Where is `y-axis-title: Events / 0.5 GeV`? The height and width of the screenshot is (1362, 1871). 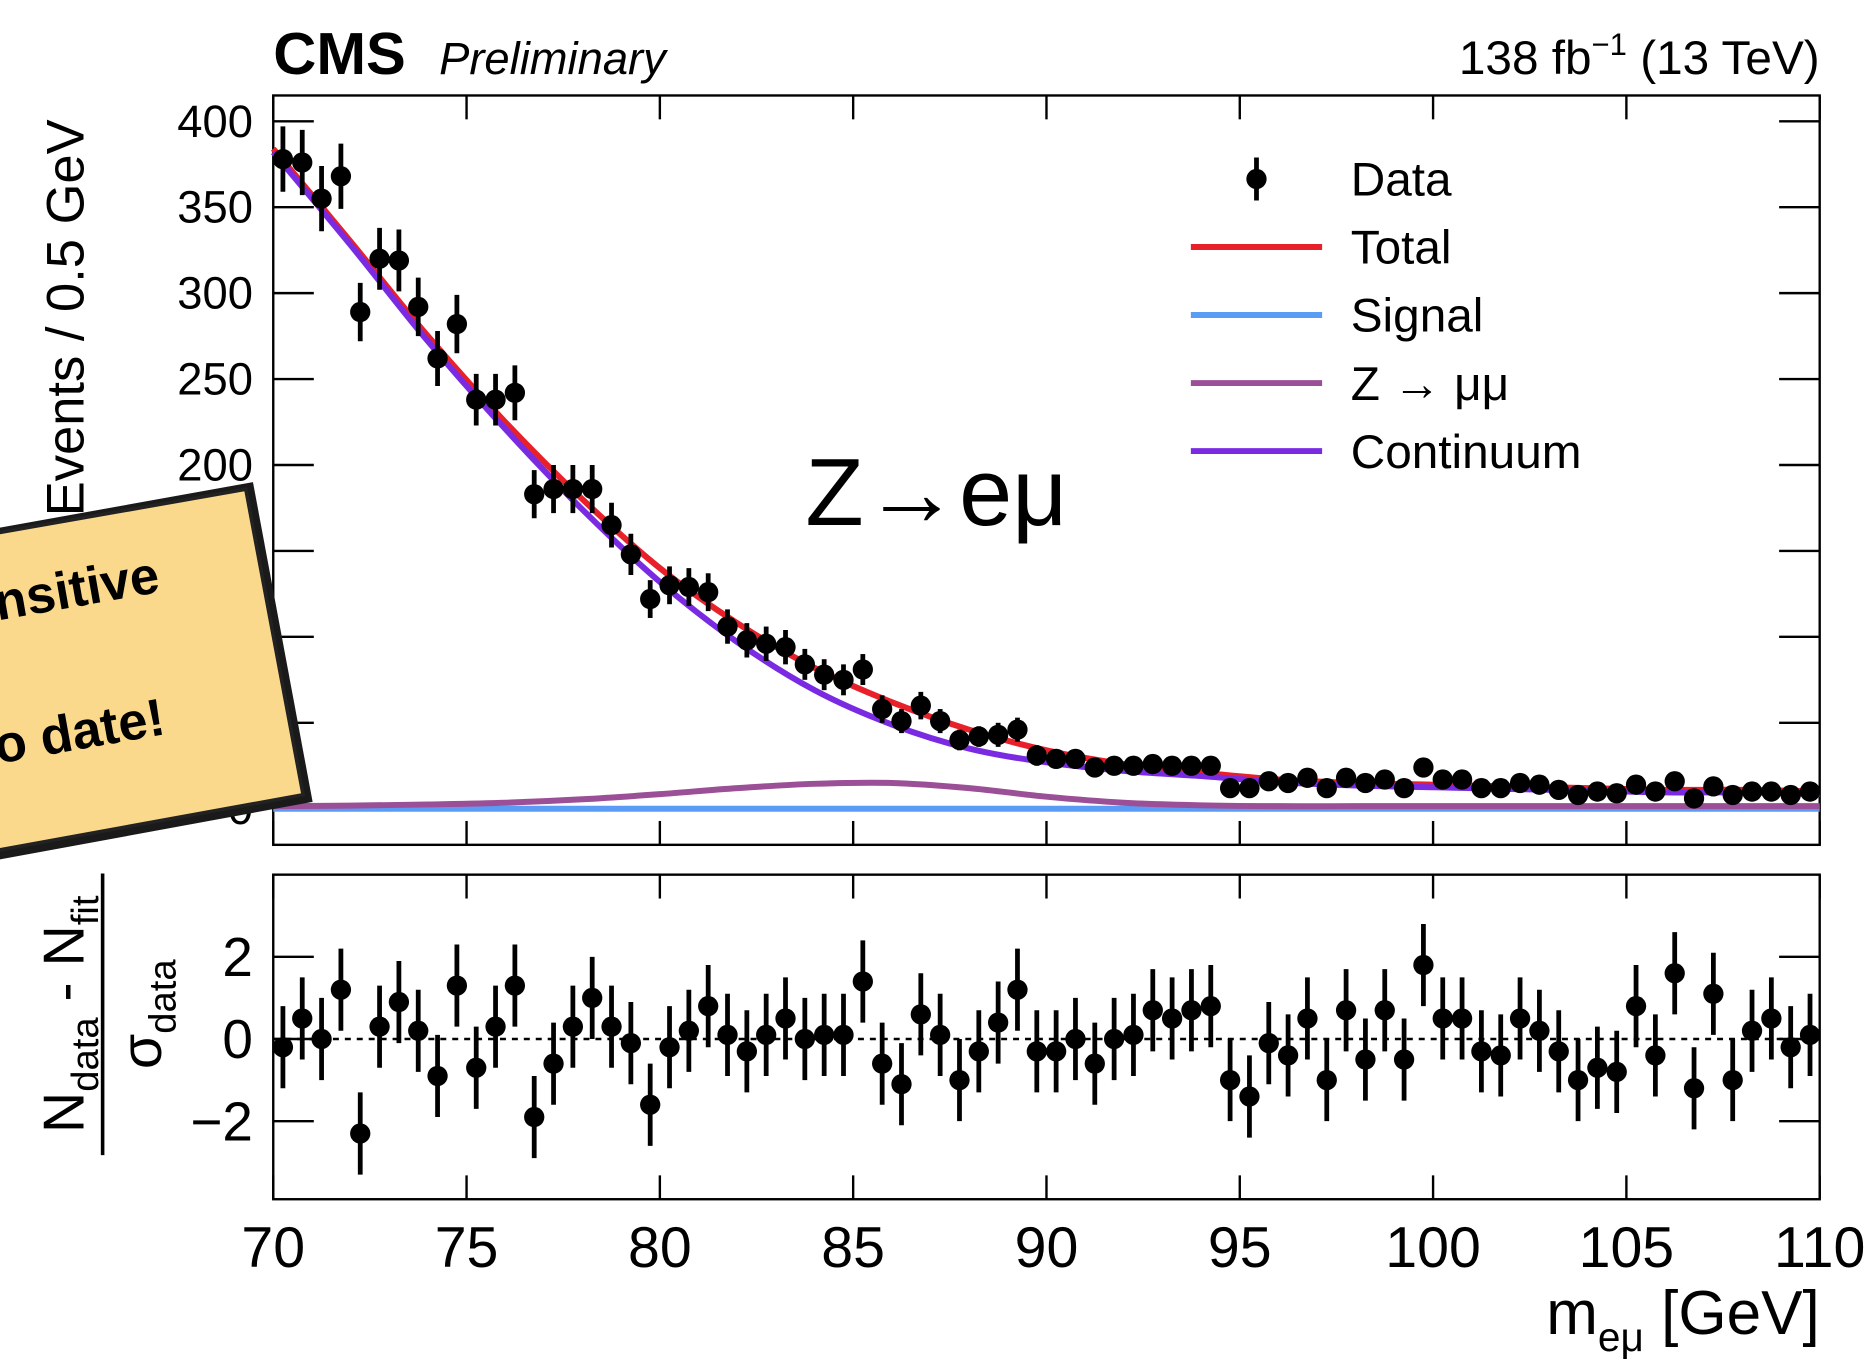
y-axis-title: Events / 0.5 GeV is located at coordinates (66, 317).